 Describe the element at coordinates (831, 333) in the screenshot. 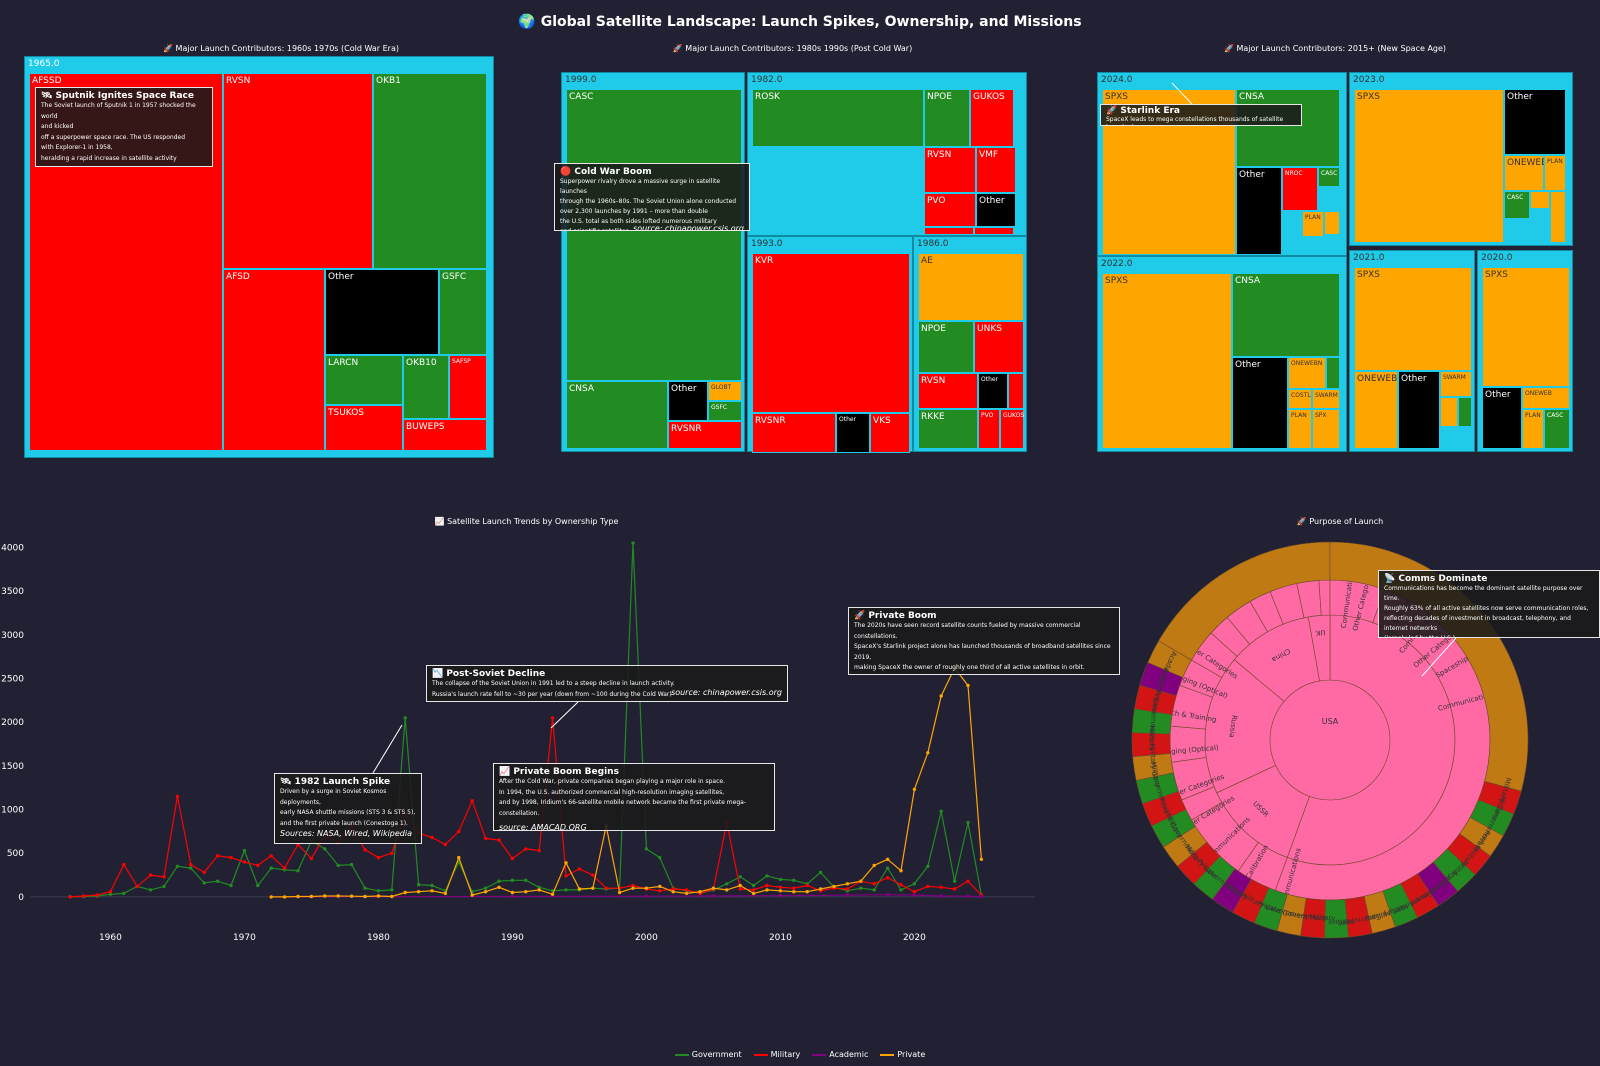

I see `treemap-cell: KVR` at that location.